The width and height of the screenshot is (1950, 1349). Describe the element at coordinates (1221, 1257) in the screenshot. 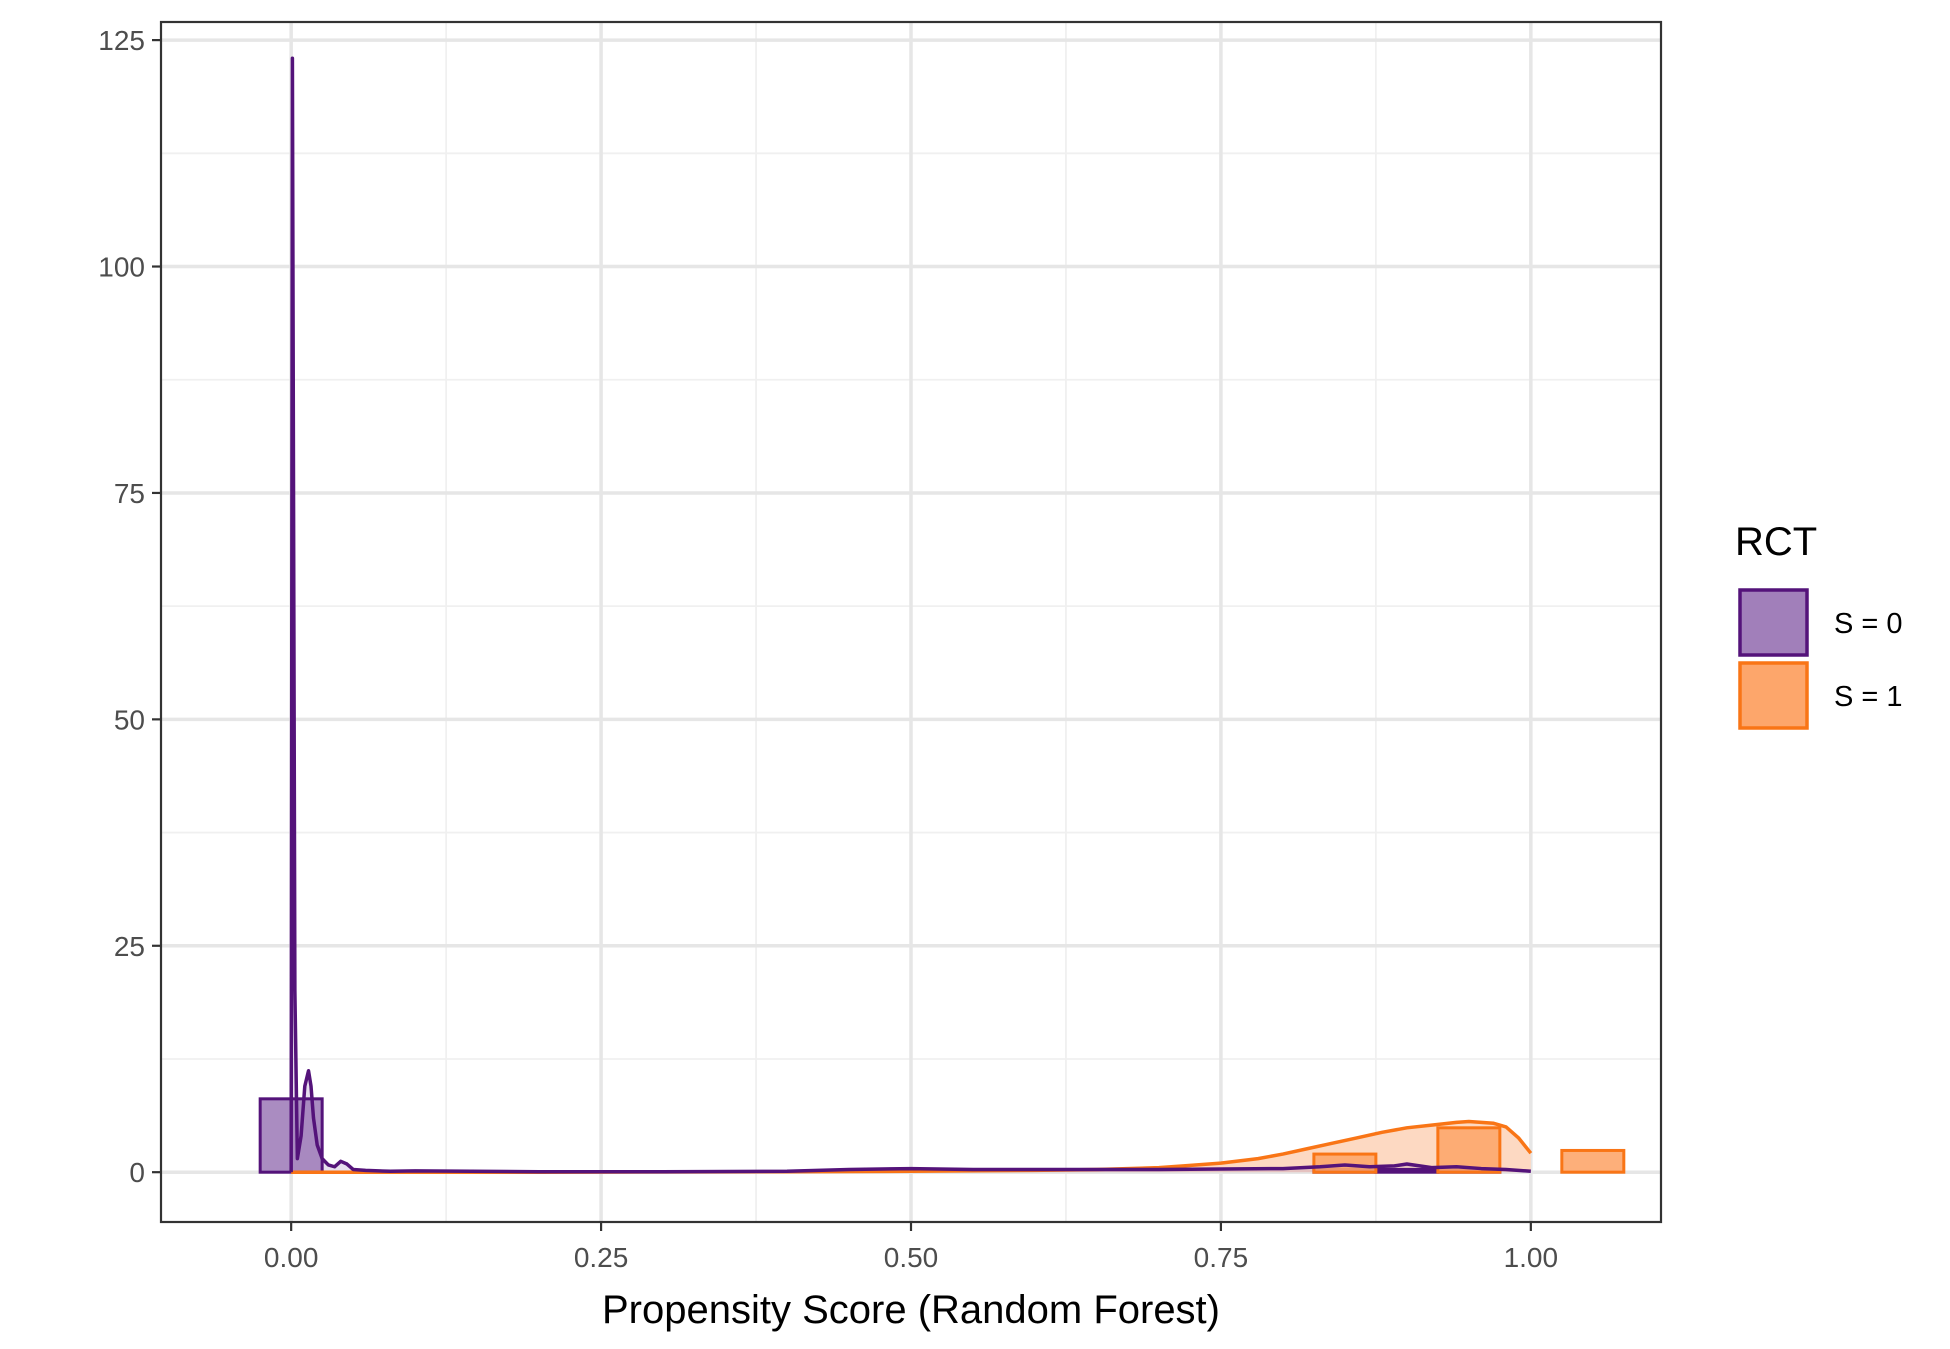

I see `x-tick-label: 0.75` at that location.